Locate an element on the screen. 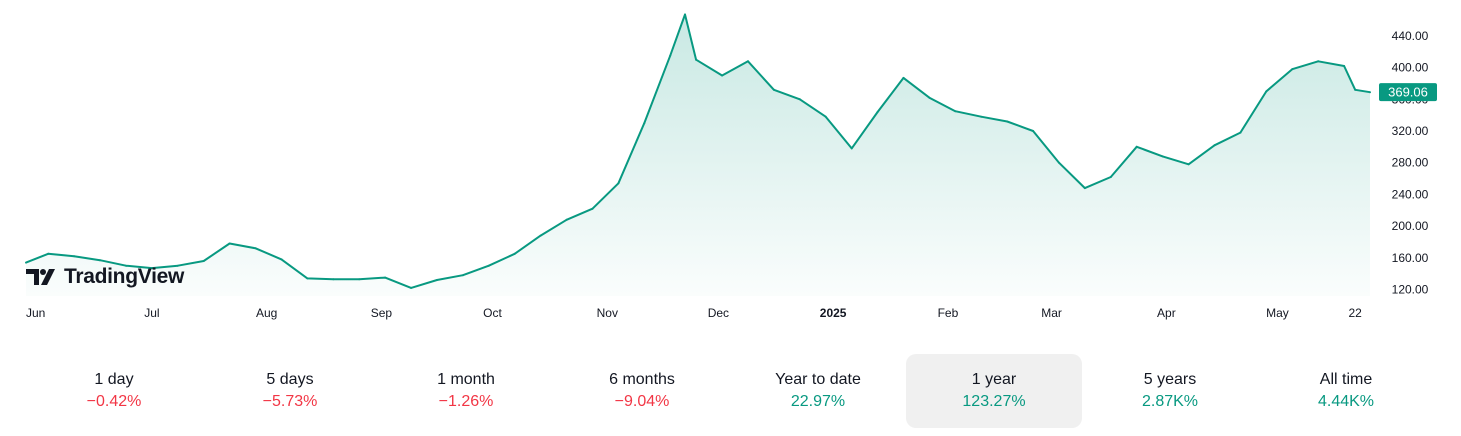 The image size is (1461, 436). period-tab: Year to date 22.97% is located at coordinates (818, 391).